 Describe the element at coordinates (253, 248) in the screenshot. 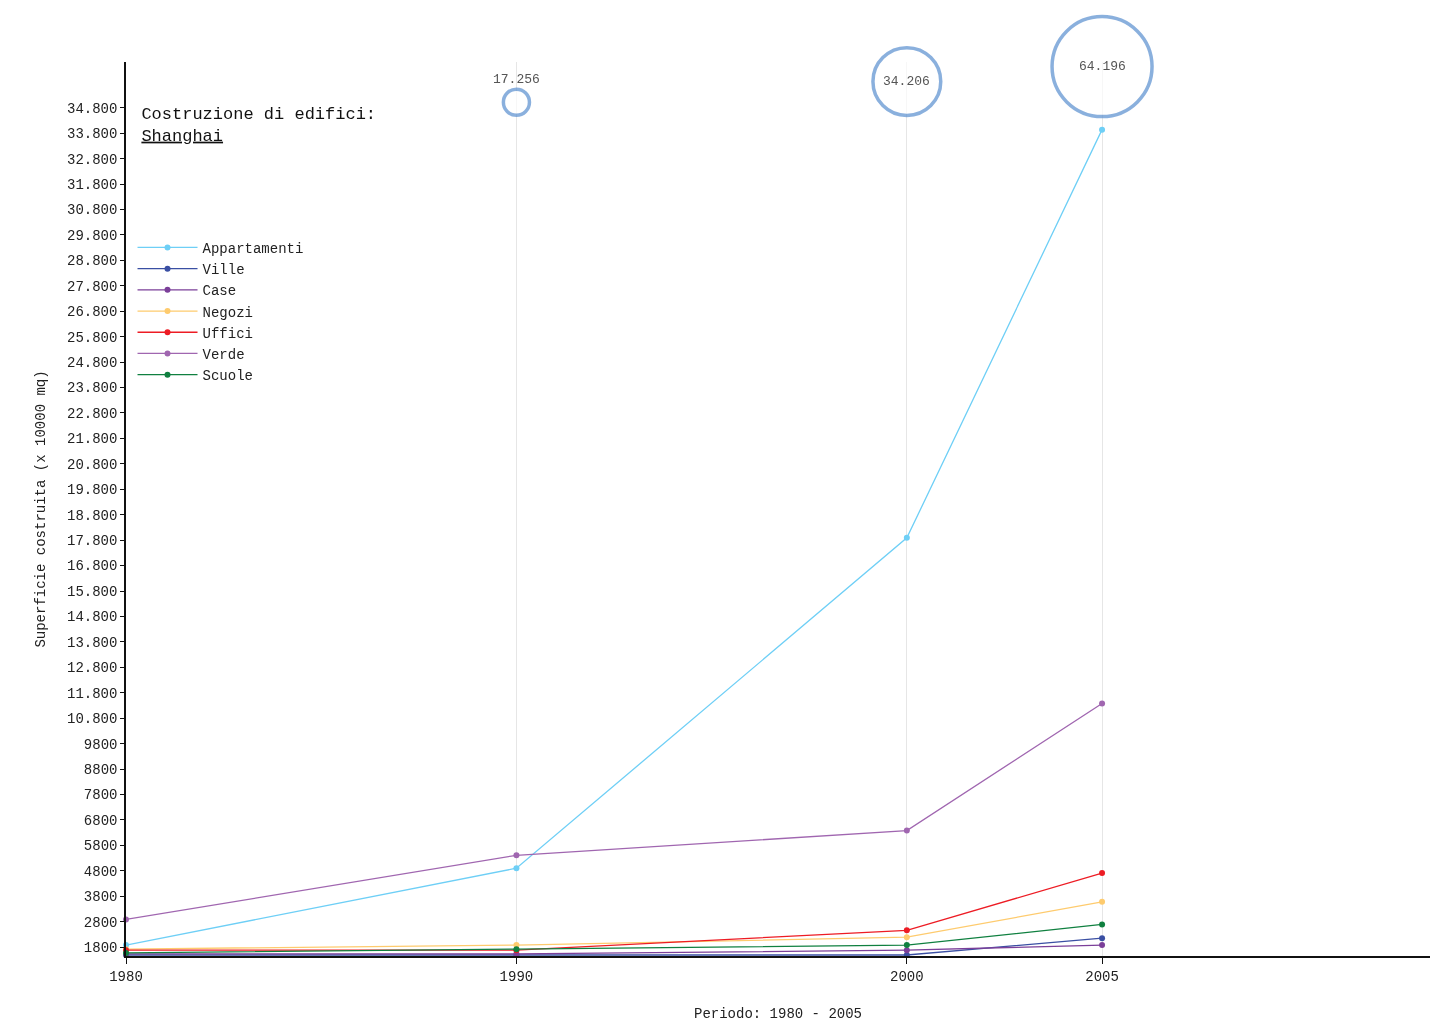

I see `legend-label: Appartamenti` at that location.